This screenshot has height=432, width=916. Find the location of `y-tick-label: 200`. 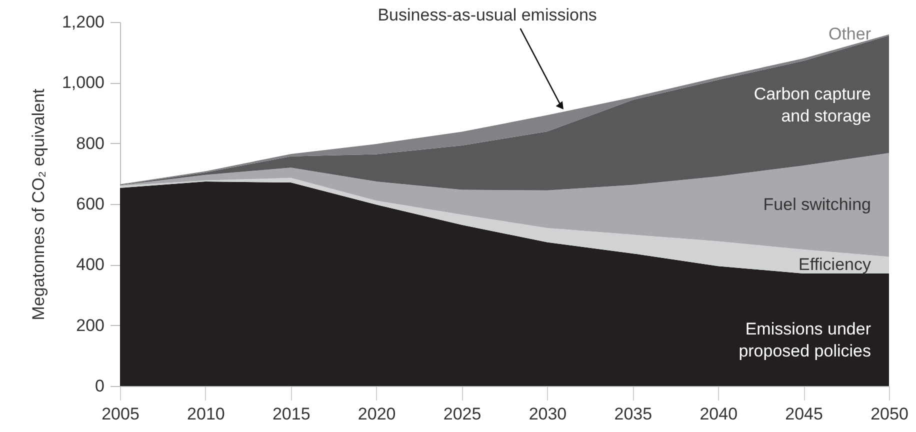

y-tick-label: 200 is located at coordinates (90, 325).